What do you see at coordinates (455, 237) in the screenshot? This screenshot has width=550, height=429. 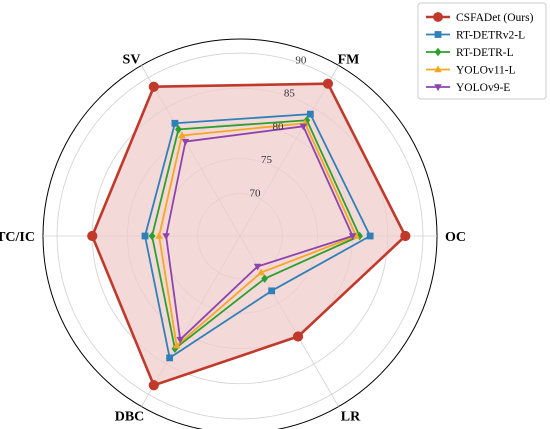 I see `axis-label-oc: OC` at bounding box center [455, 237].